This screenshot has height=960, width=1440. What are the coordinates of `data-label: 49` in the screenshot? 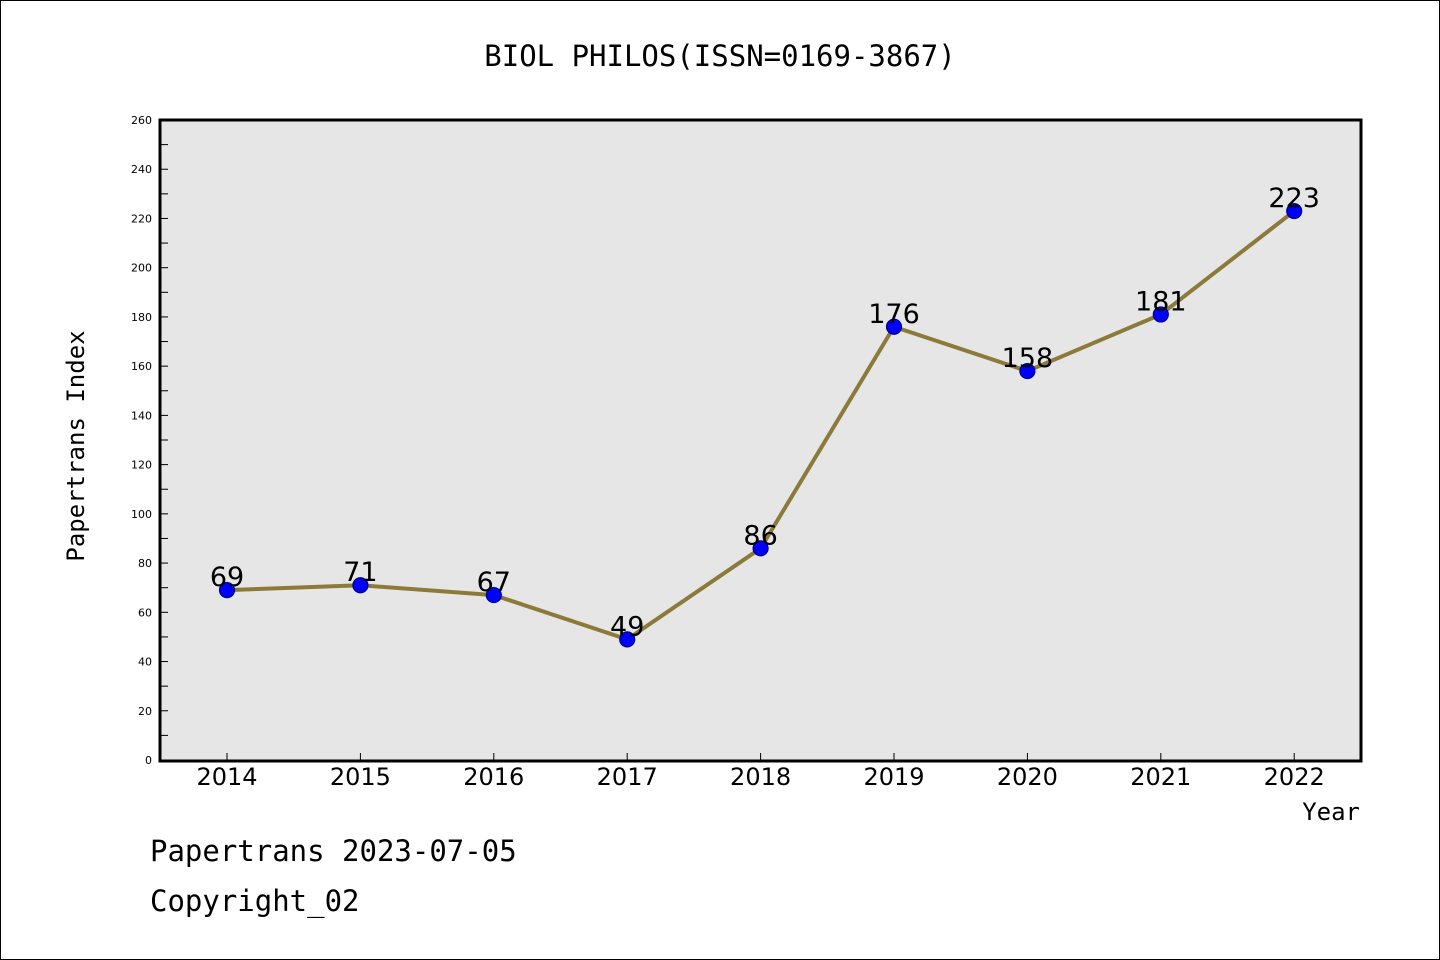 It's located at (627, 626).